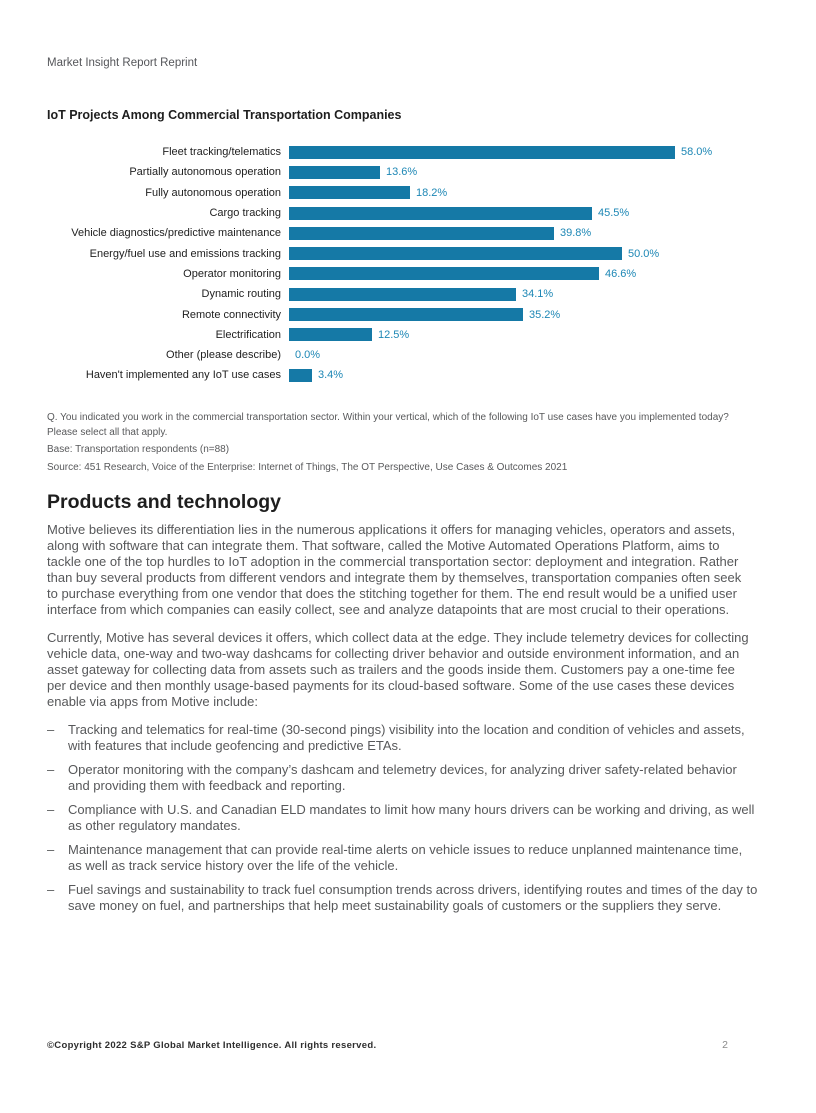 The height and width of the screenshot is (1113, 816). What do you see at coordinates (545, 314) in the screenshot?
I see `chart-value-label: 35.2%` at bounding box center [545, 314].